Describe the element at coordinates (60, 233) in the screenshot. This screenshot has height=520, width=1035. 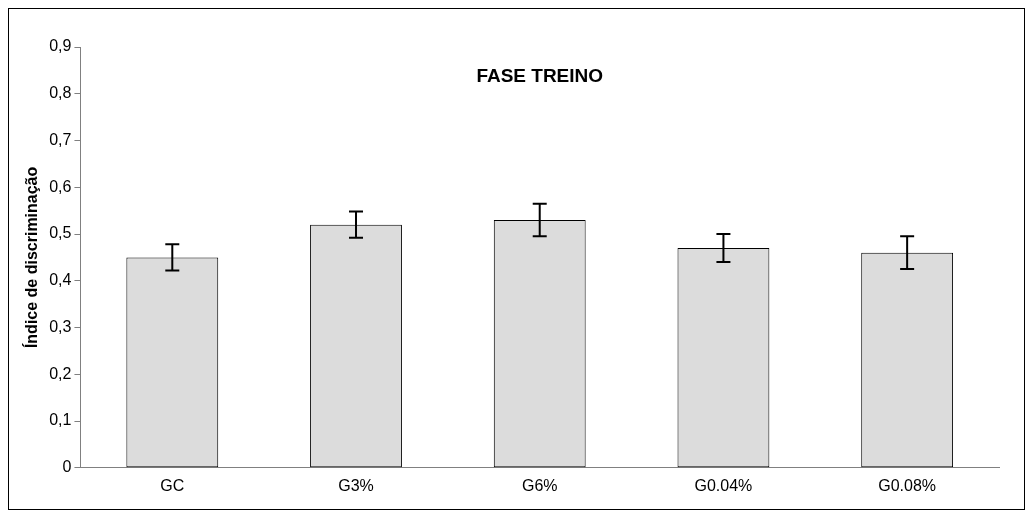
I see `y-tick-label: 0,5` at that location.